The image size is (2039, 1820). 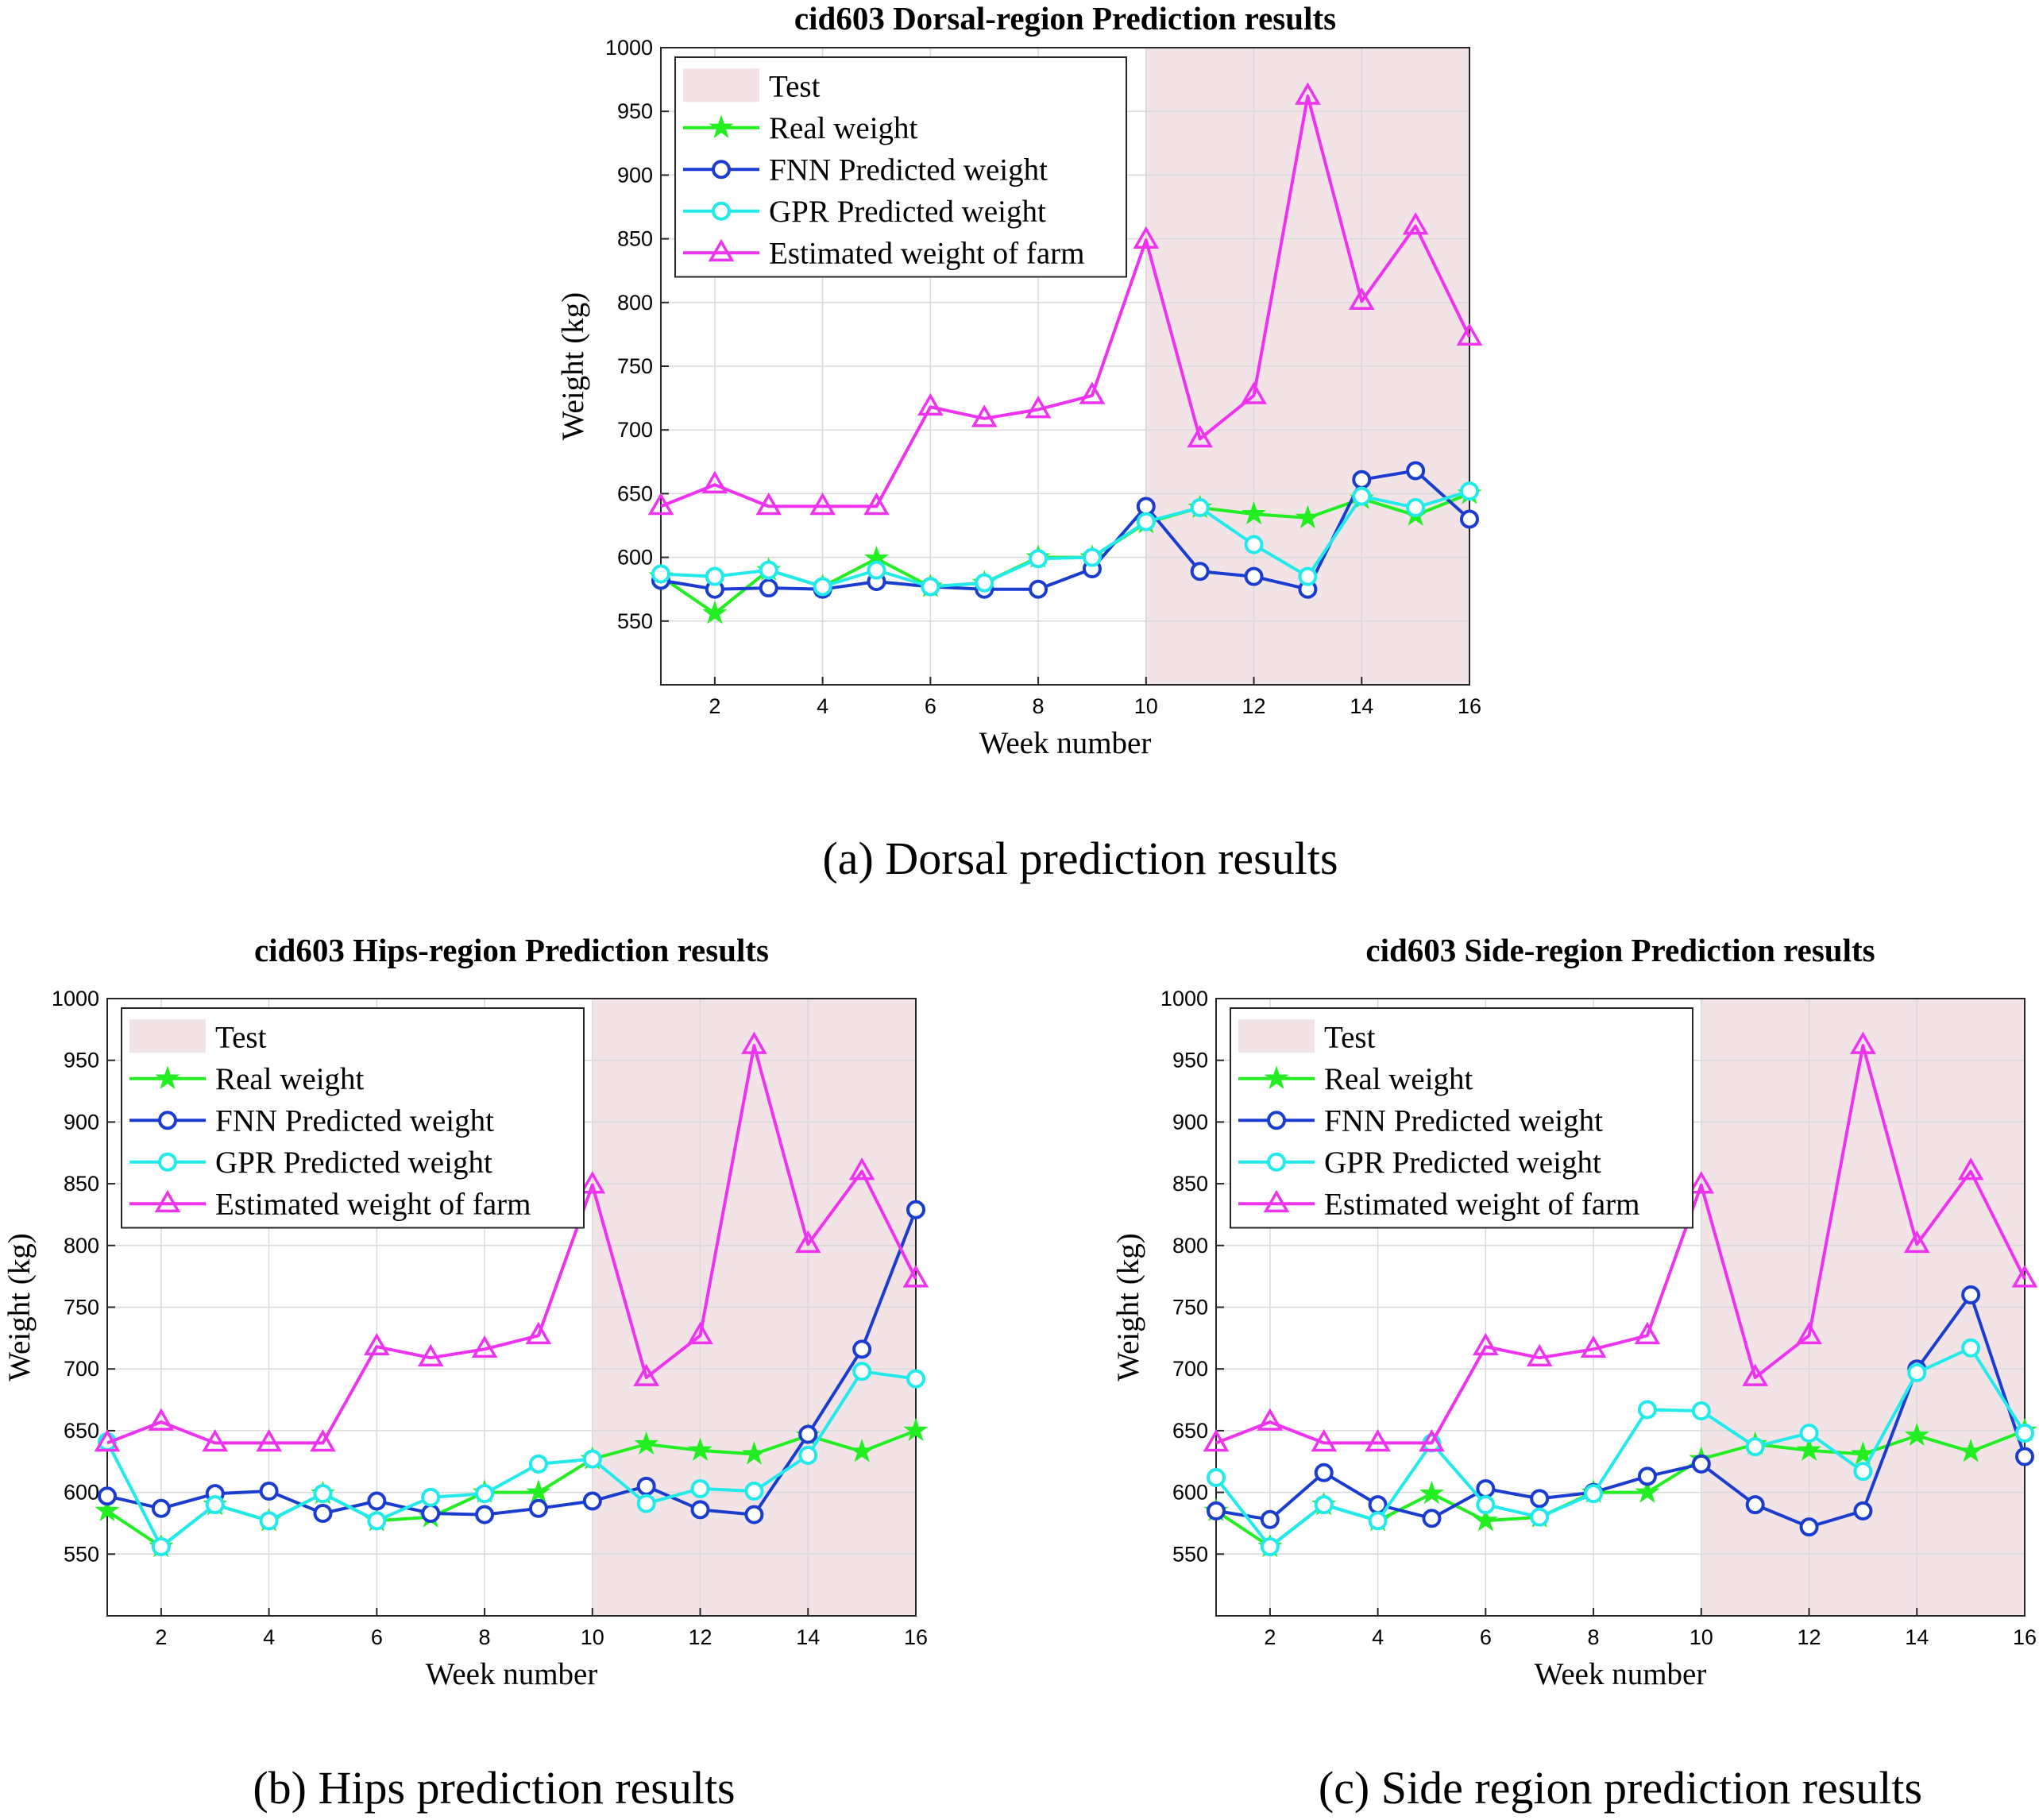 I want to click on legend-entry: Estimated weight of farm, so click(x=373, y=1204).